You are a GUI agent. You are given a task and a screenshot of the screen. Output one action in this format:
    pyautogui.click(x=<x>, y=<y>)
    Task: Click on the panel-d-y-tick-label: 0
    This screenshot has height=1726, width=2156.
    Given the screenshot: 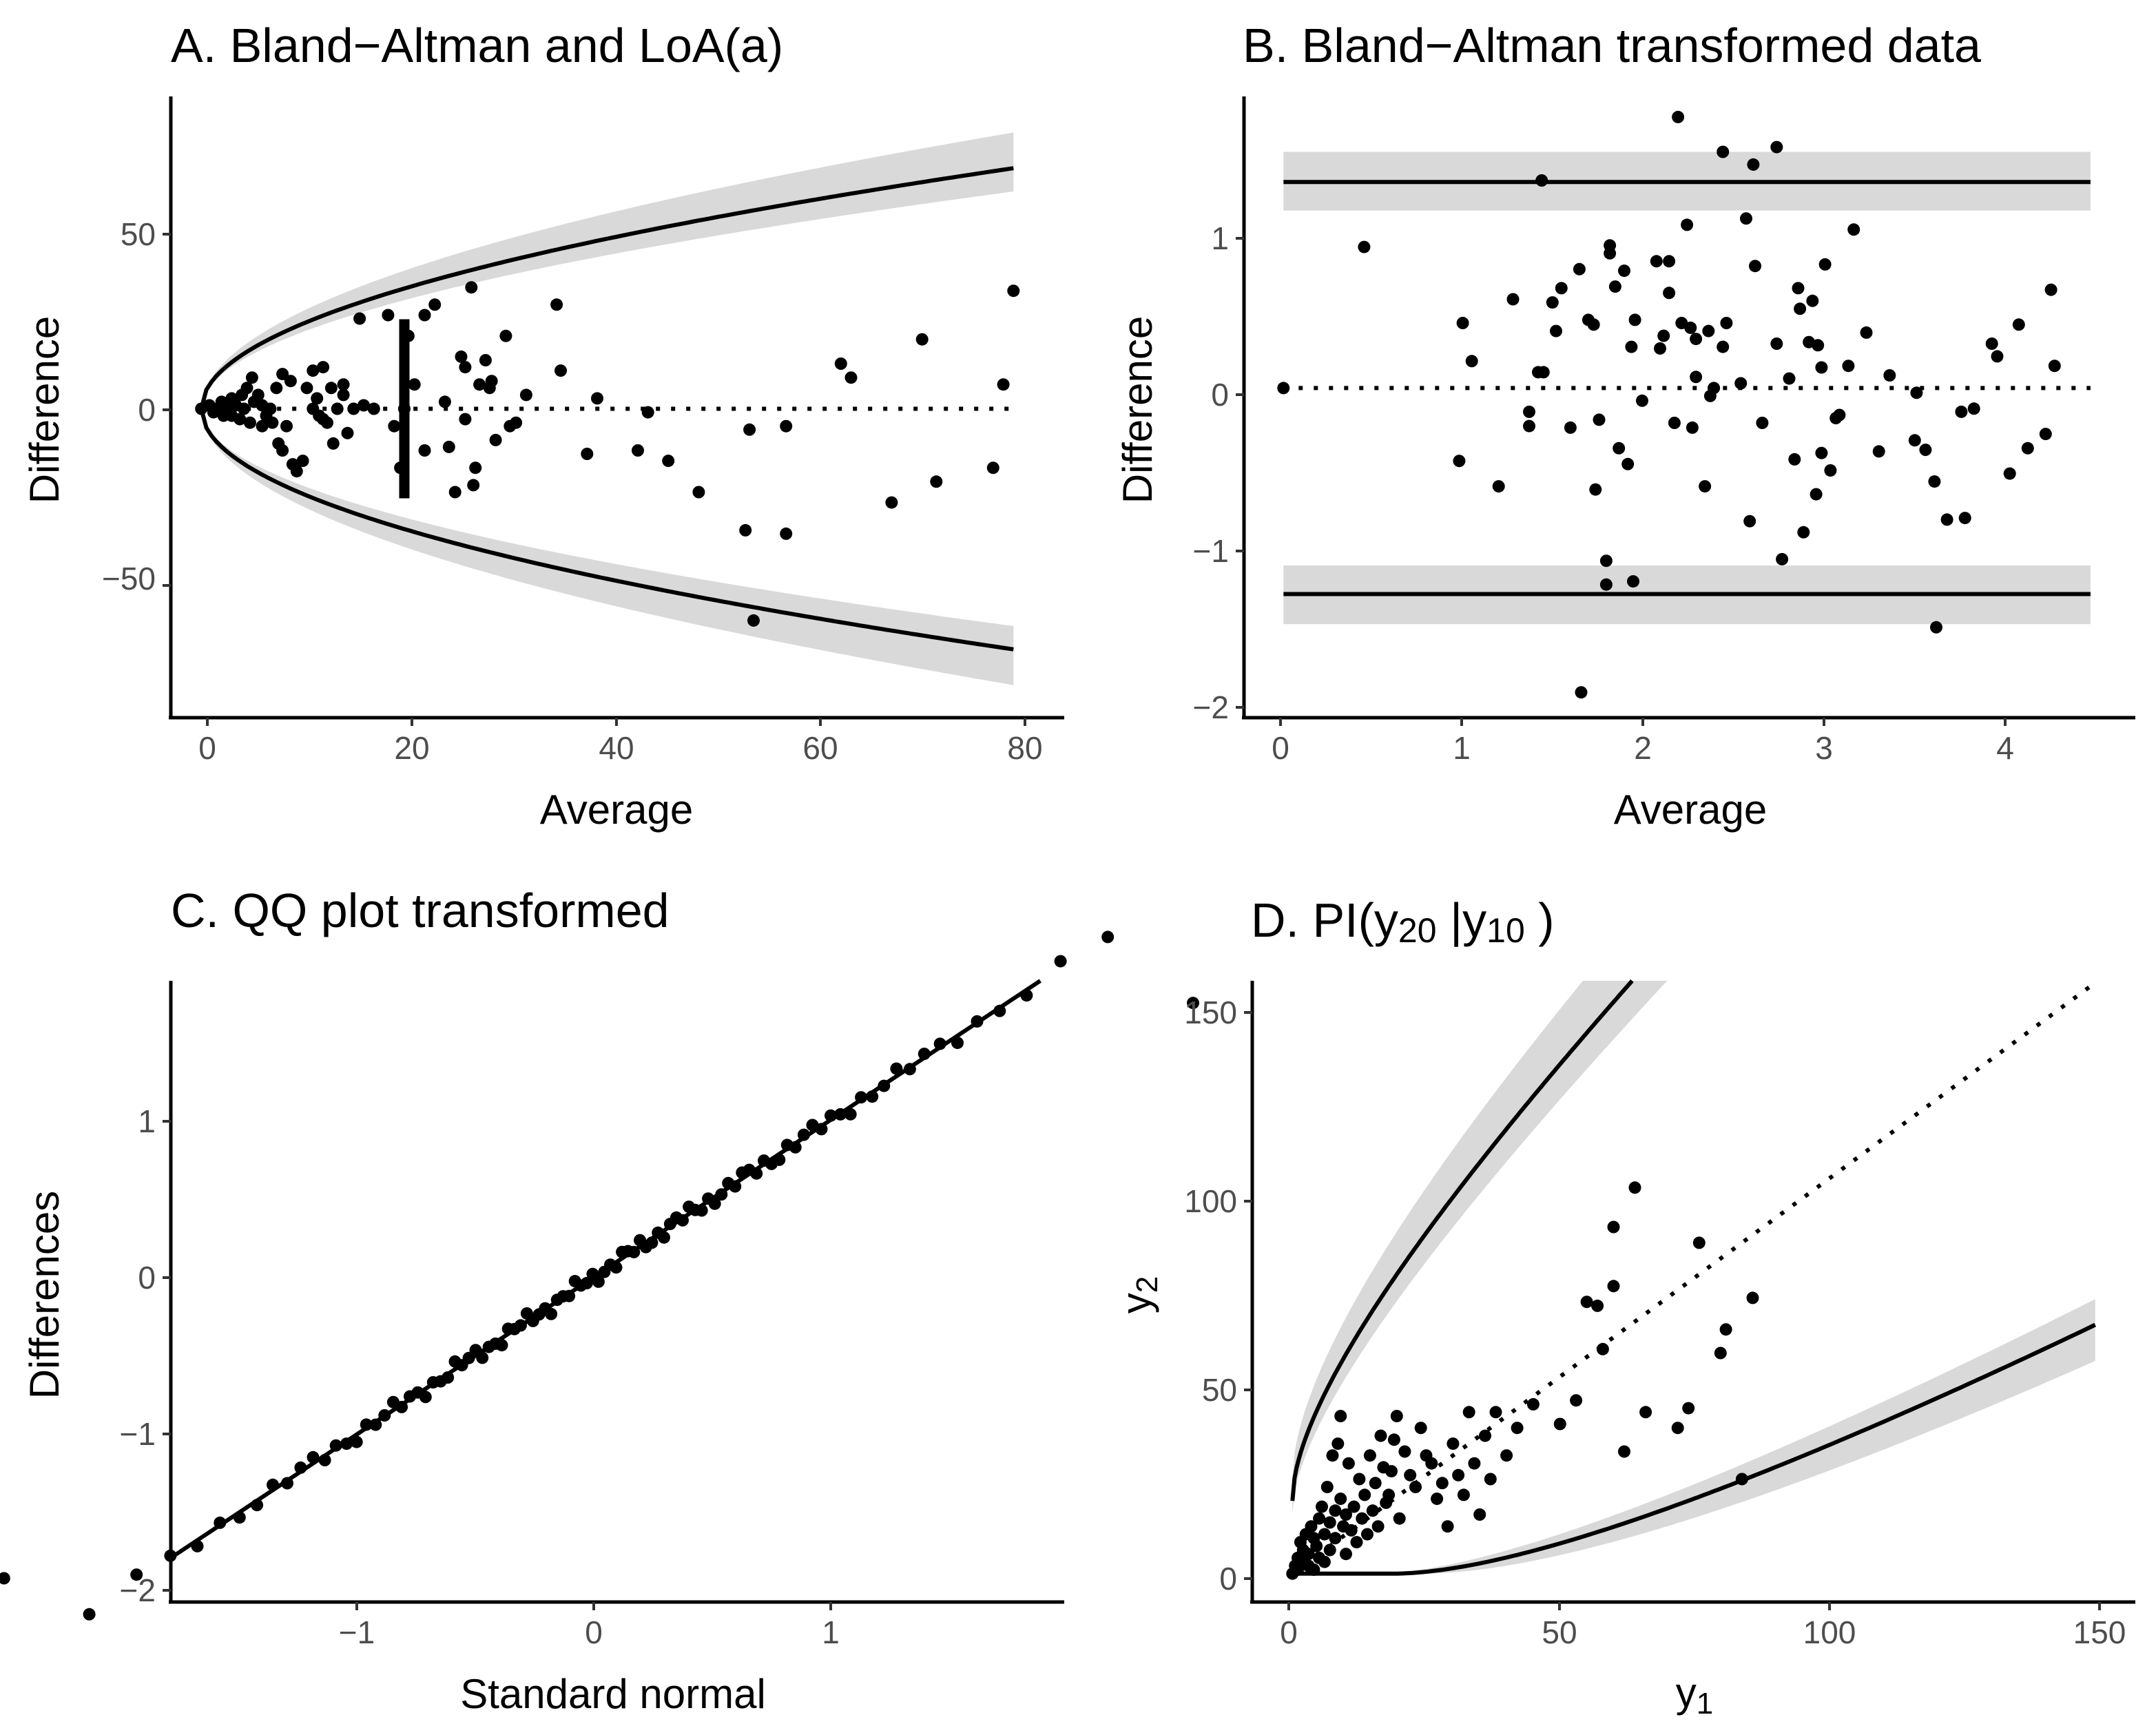 What is the action you would take?
    pyautogui.click(x=1228, y=1579)
    